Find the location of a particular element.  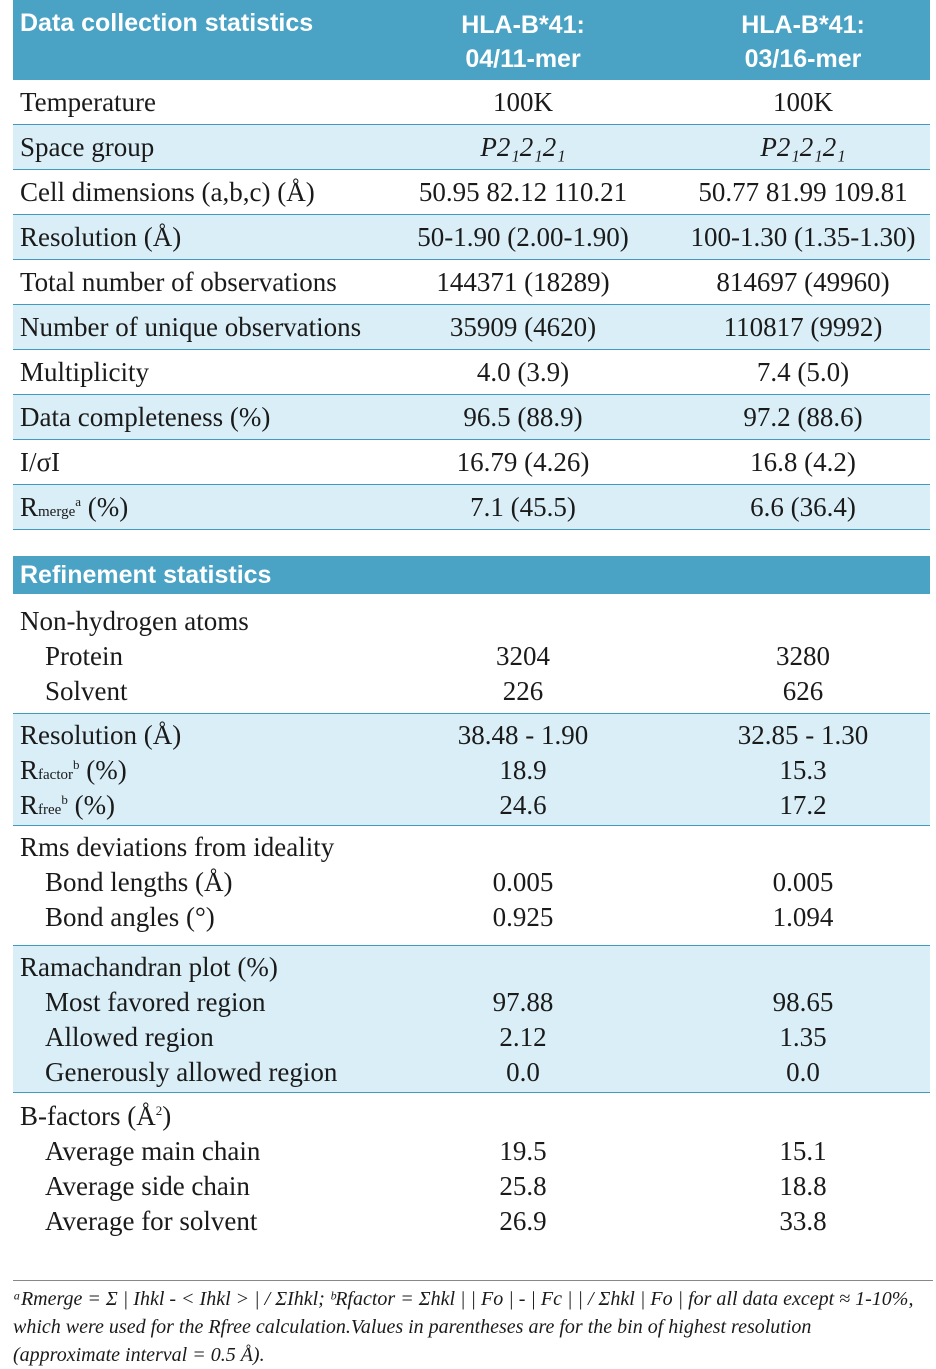

row-value-2: 98.65 is located at coordinates (803, 1002).